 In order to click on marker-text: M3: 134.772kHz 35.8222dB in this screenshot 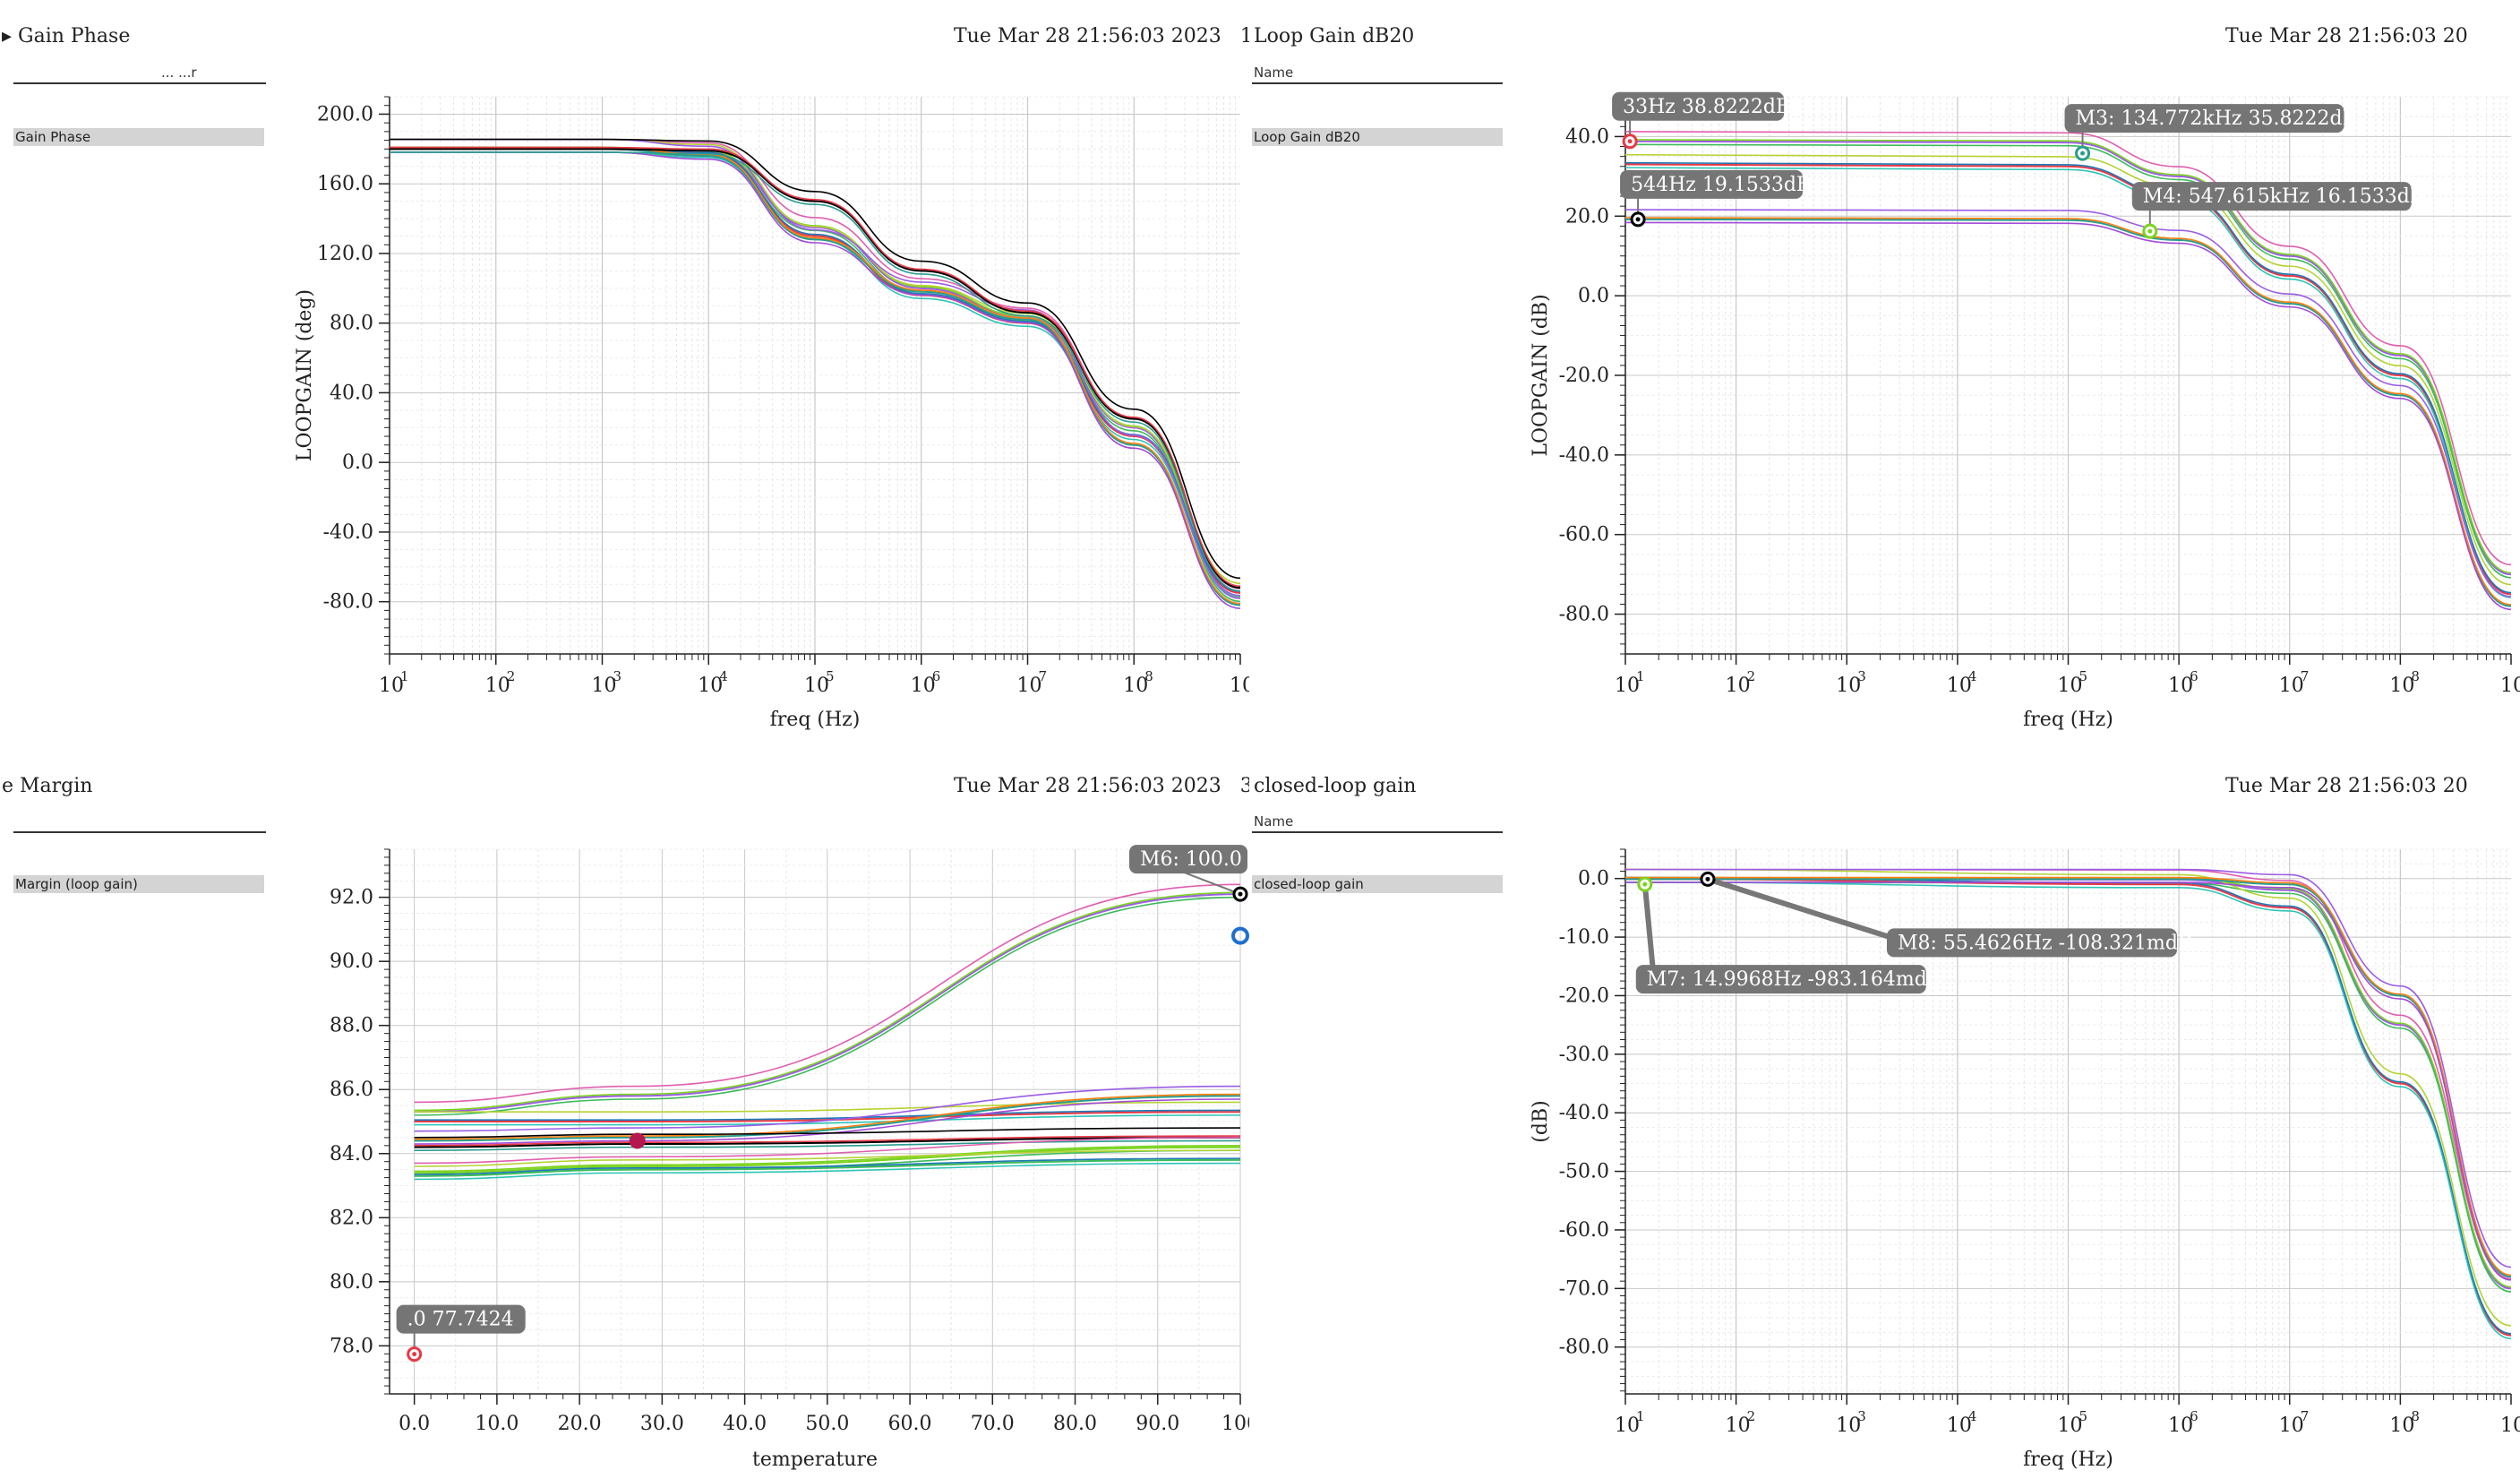, I will do `click(2216, 119)`.